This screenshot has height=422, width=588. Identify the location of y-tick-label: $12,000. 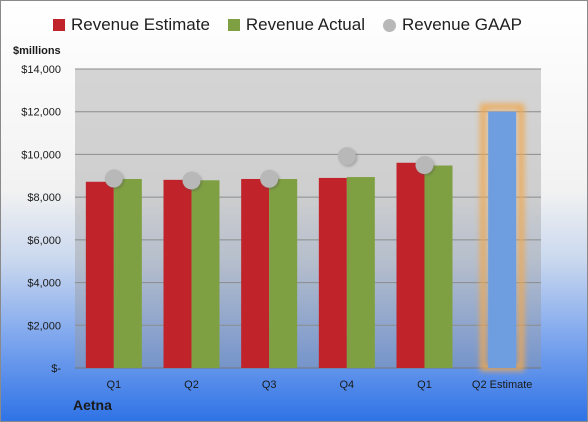
(41, 113).